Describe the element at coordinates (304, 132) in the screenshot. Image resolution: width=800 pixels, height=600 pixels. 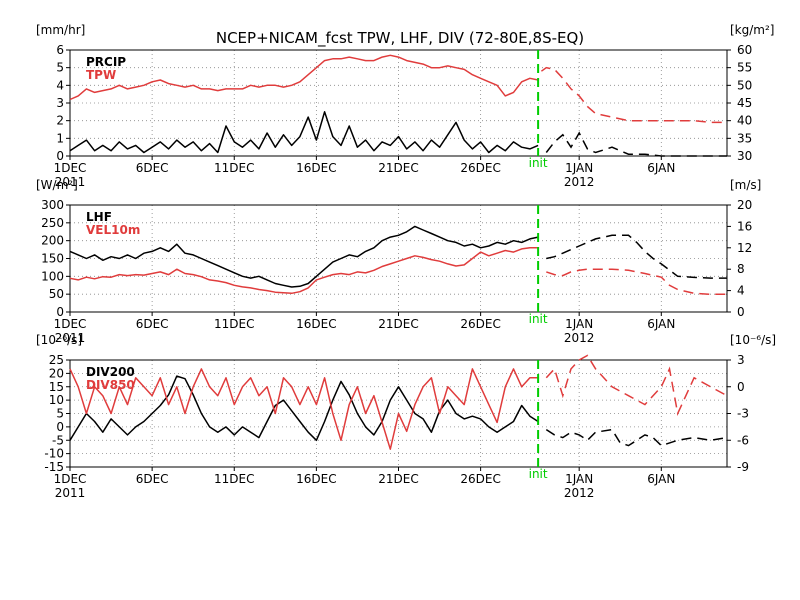
I see `series-prcip-obs` at that location.